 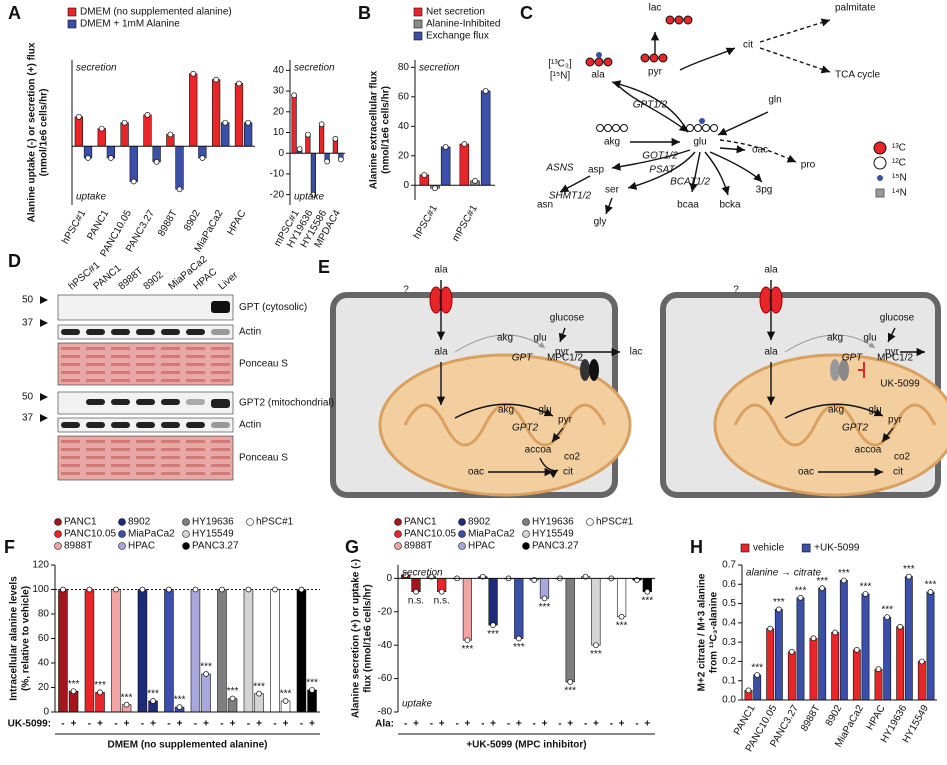 I want to click on y-tick-label: -20, so click(x=385, y=611).